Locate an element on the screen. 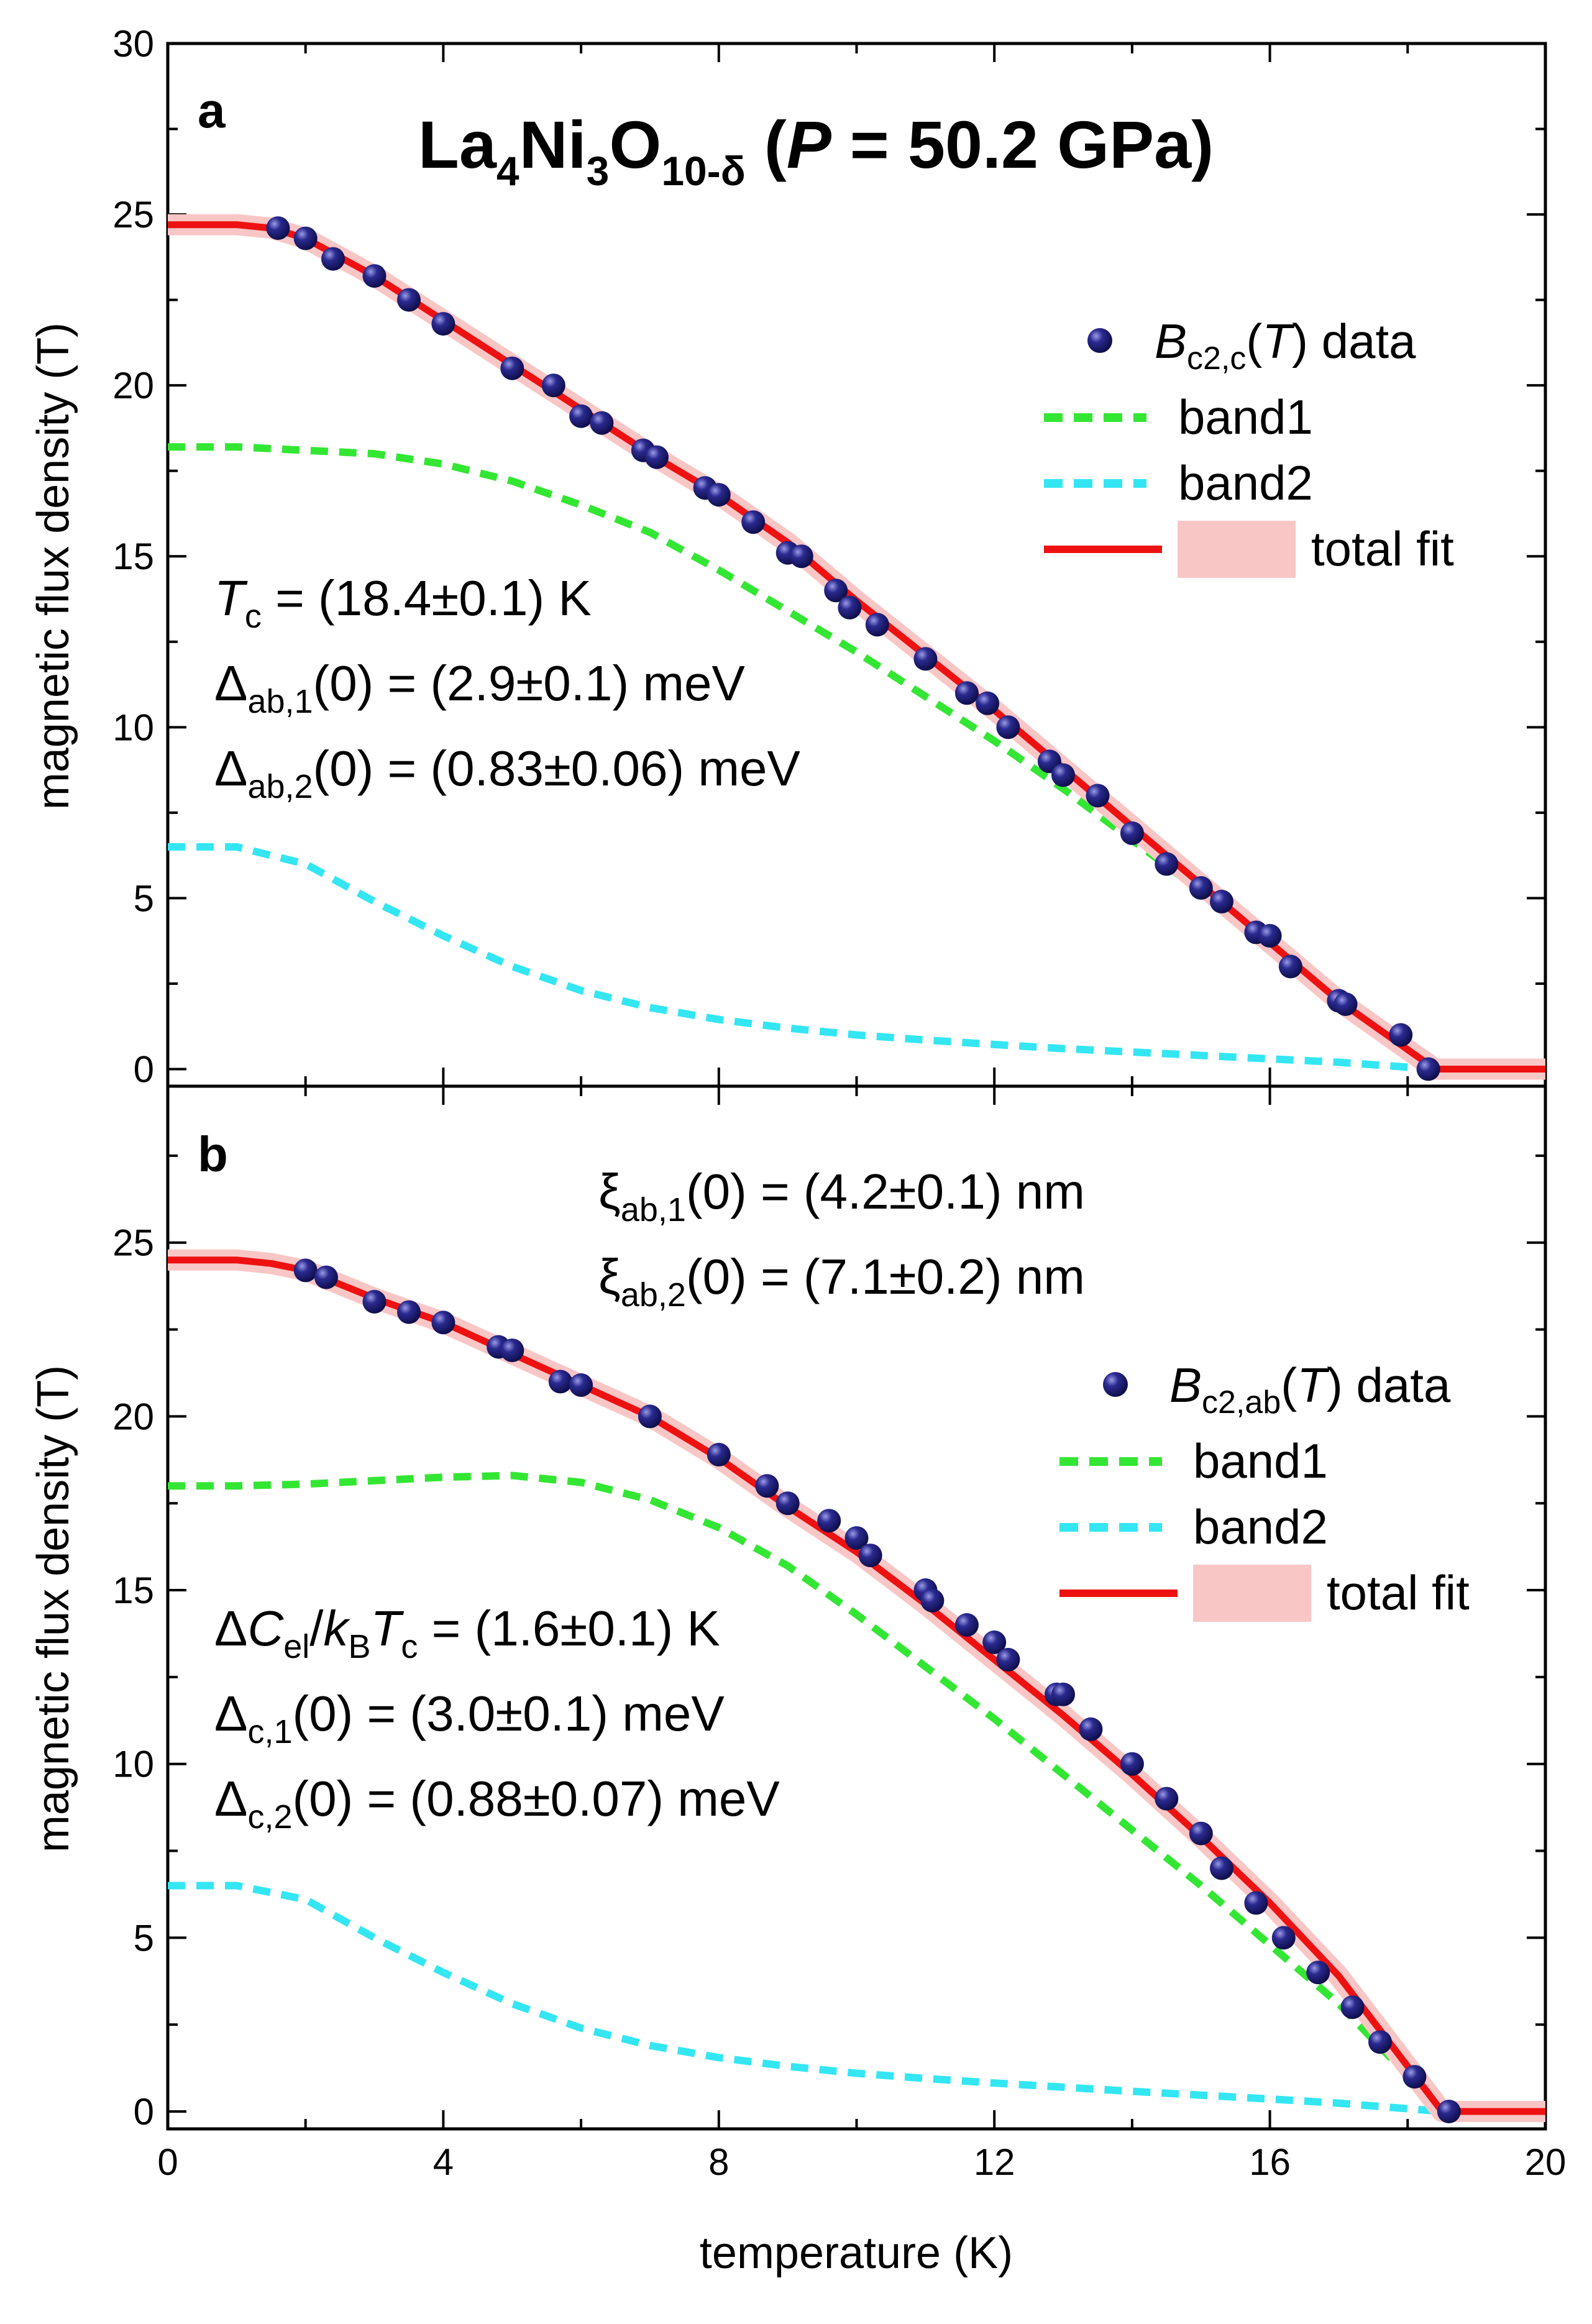 The width and height of the screenshot is (1592, 2324). x-tick-label: 20 is located at coordinates (1546, 2162).